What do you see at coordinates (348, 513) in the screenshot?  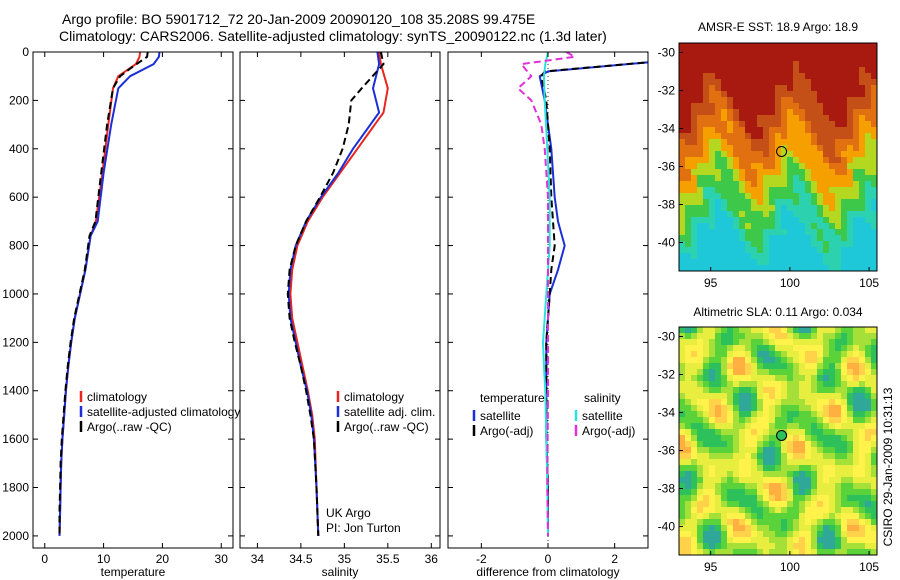 I see `salinity-annotation-line: UK Argo` at bounding box center [348, 513].